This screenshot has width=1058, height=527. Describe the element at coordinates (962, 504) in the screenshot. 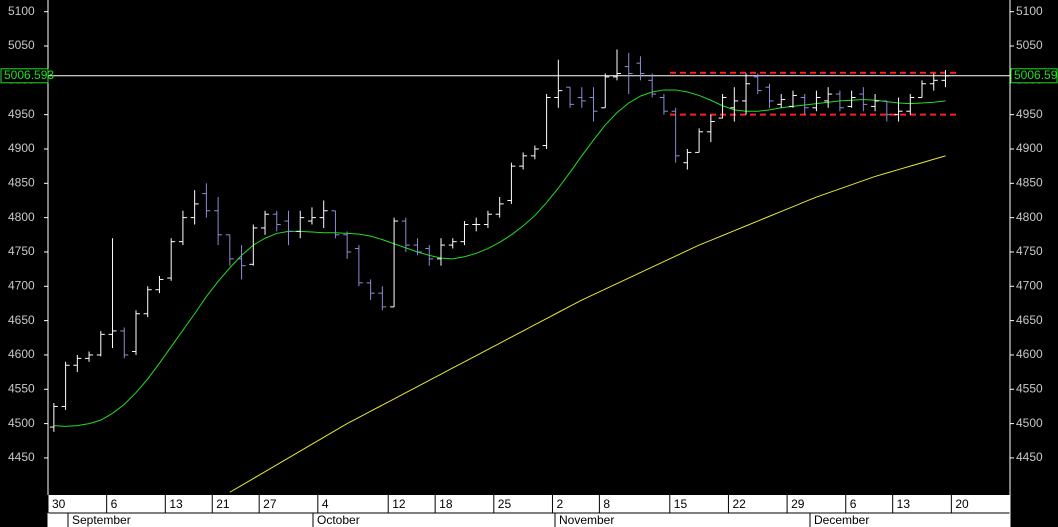

I see `x-tick-label: 20` at that location.